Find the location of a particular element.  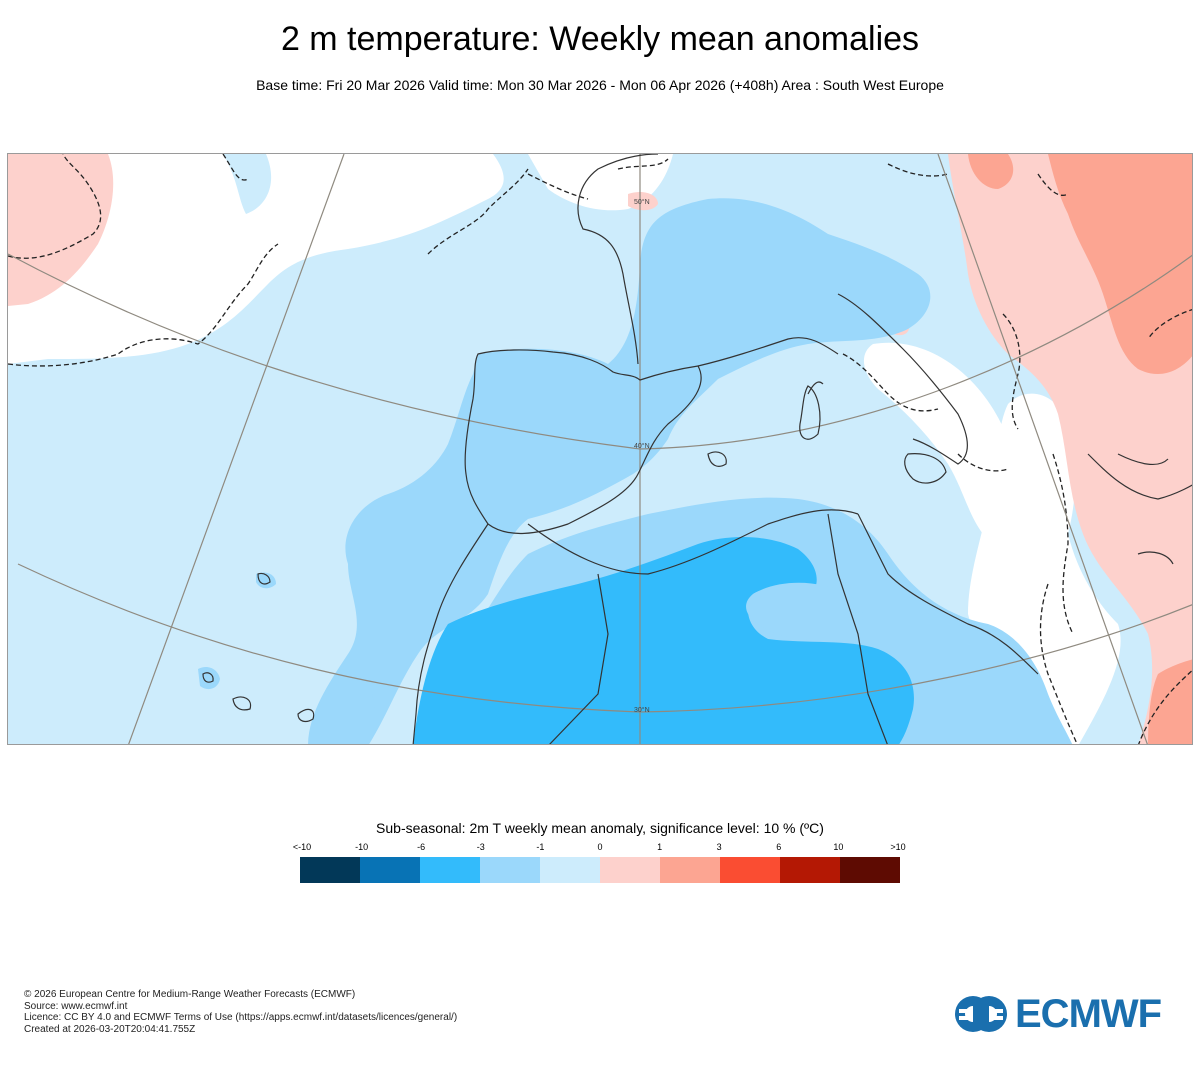

ecmwf-logo-text: ECMWF is located at coordinates (1088, 1014).